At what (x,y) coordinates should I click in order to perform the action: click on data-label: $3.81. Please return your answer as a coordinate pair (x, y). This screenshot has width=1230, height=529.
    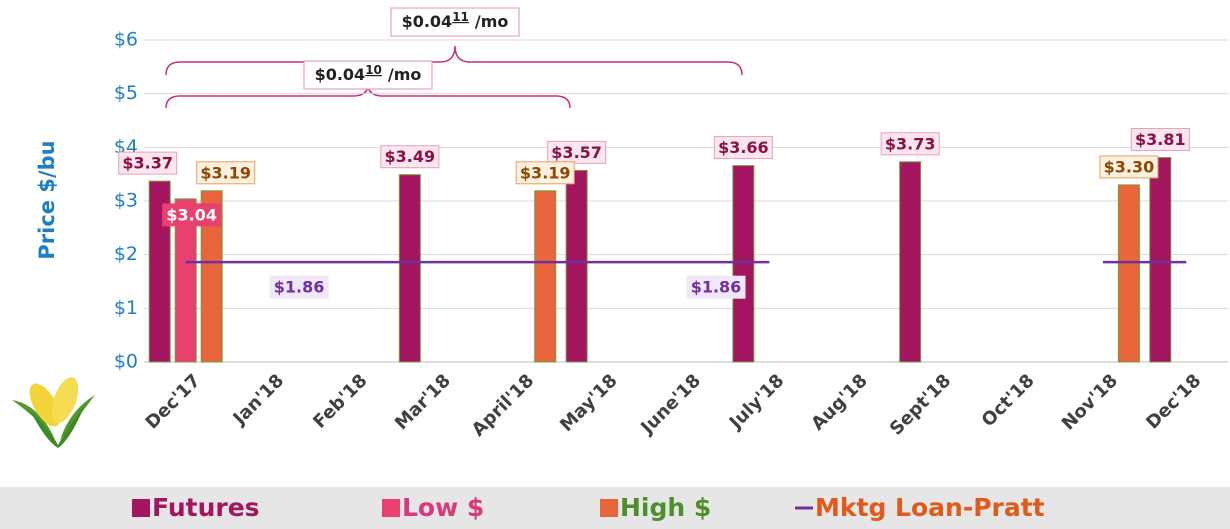
    Looking at the image, I should click on (1160, 140).